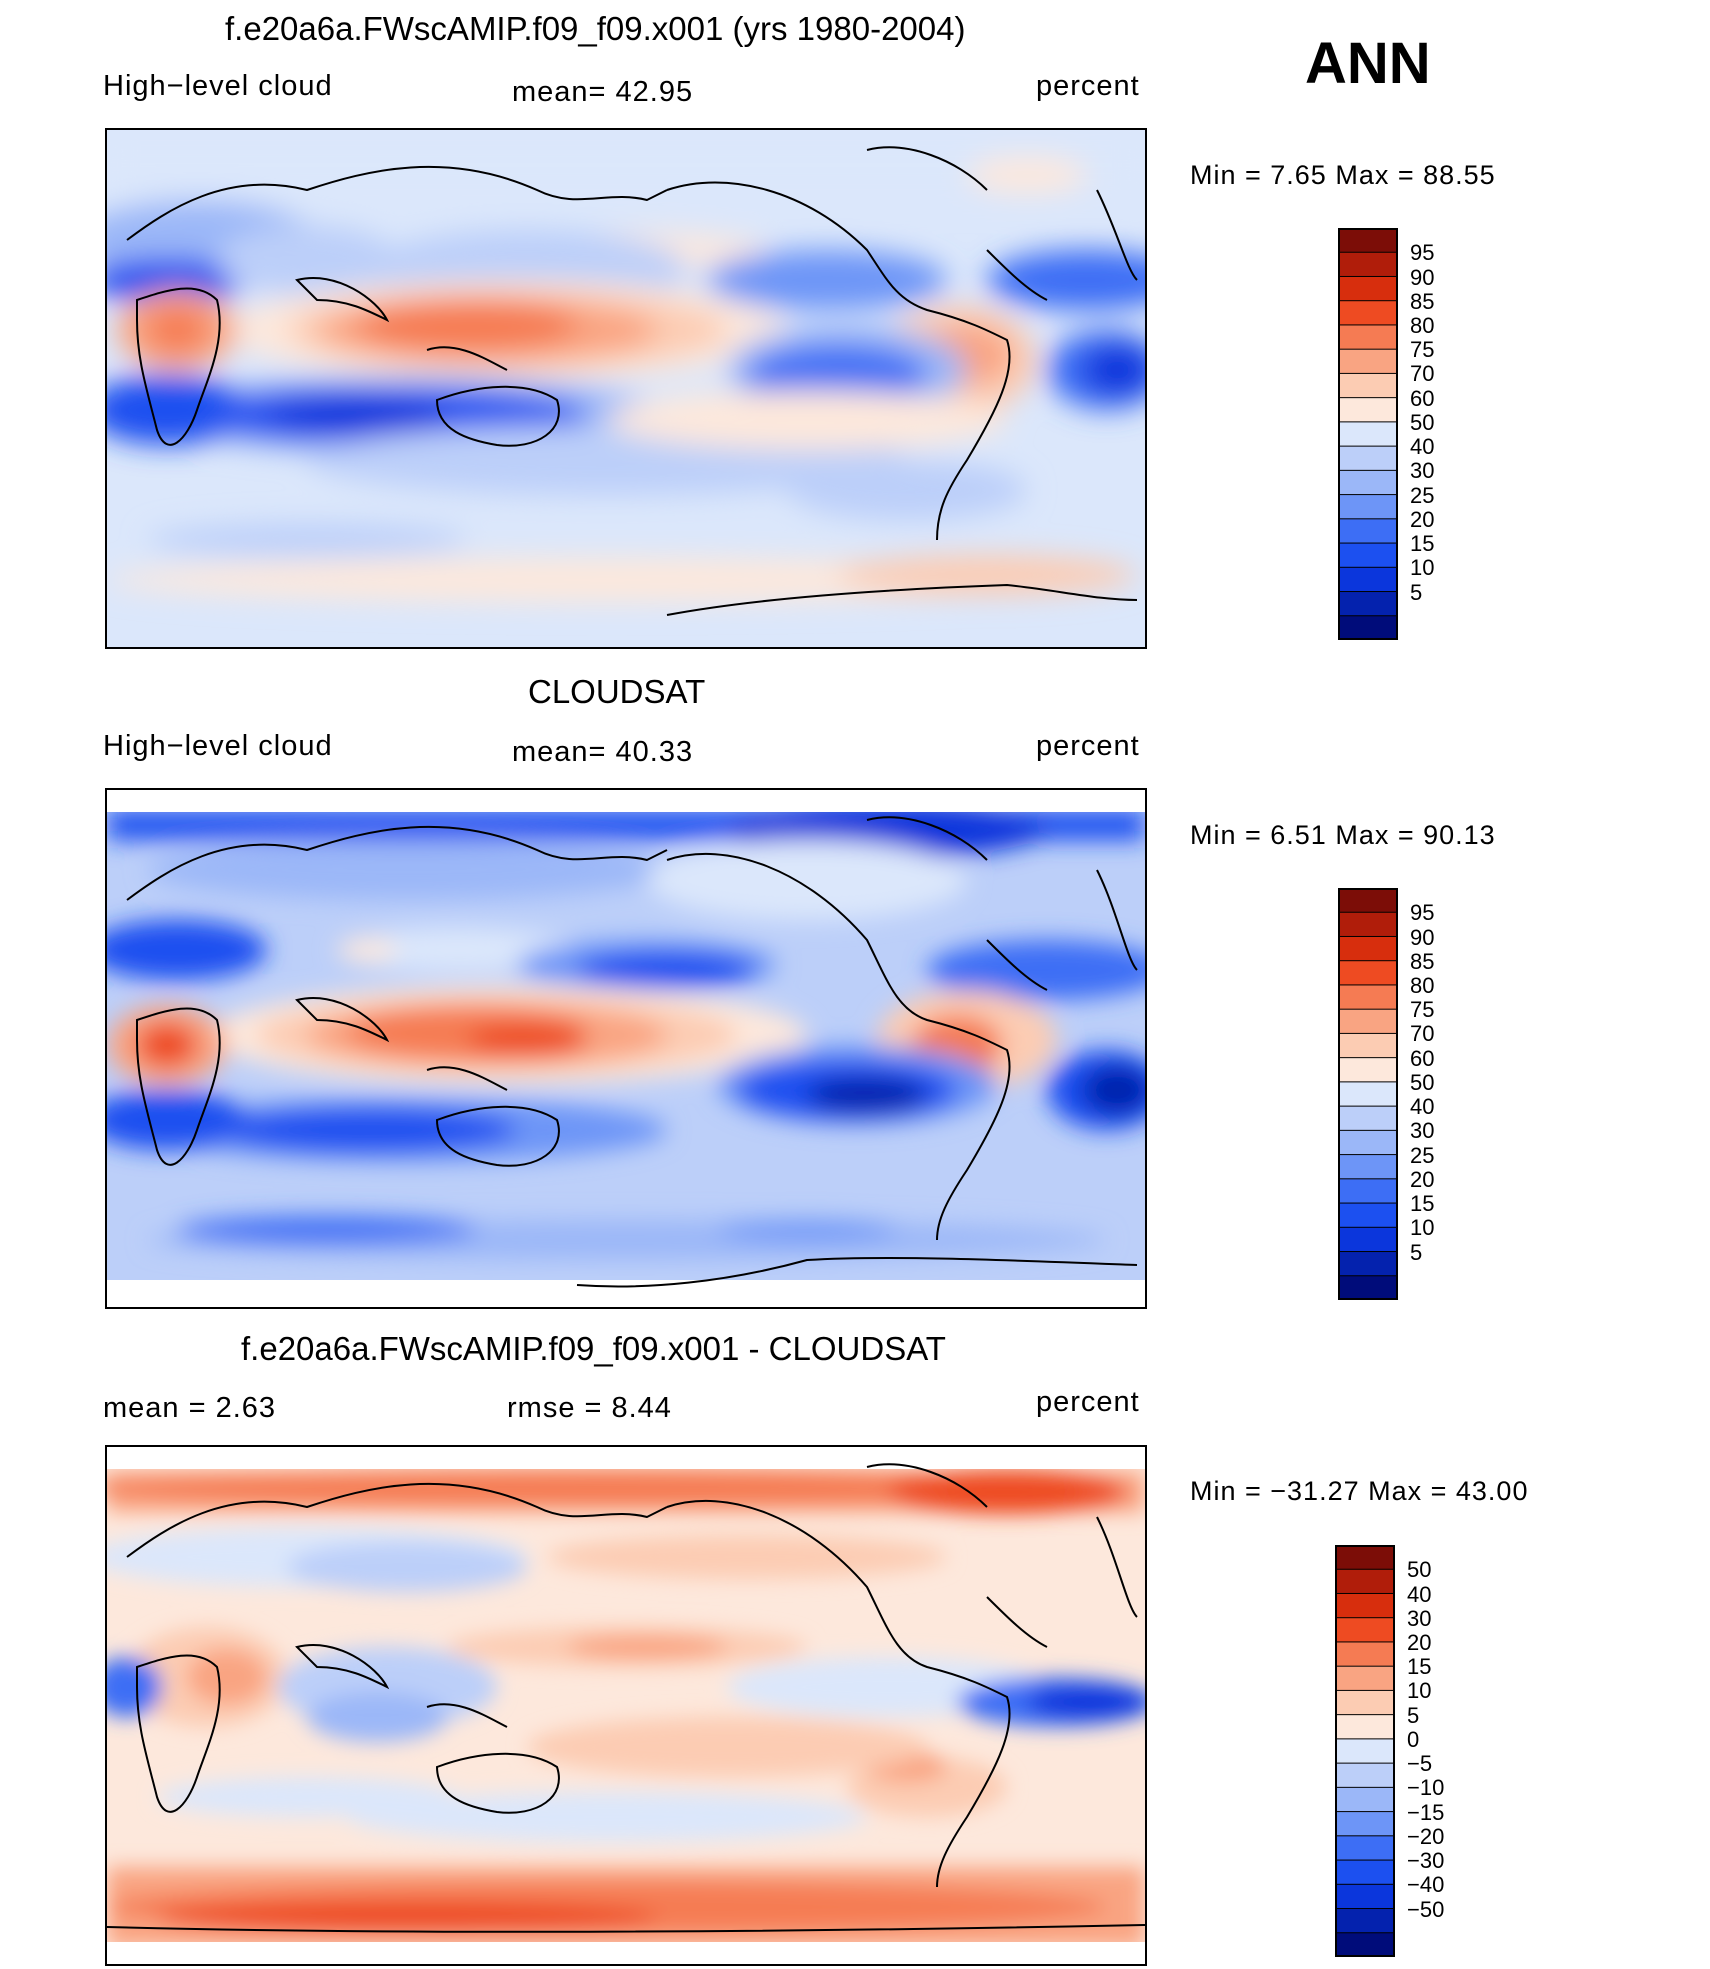  Describe the element at coordinates (617, 691) in the screenshot. I see `panel-2-title: CLOUDSAT` at that location.